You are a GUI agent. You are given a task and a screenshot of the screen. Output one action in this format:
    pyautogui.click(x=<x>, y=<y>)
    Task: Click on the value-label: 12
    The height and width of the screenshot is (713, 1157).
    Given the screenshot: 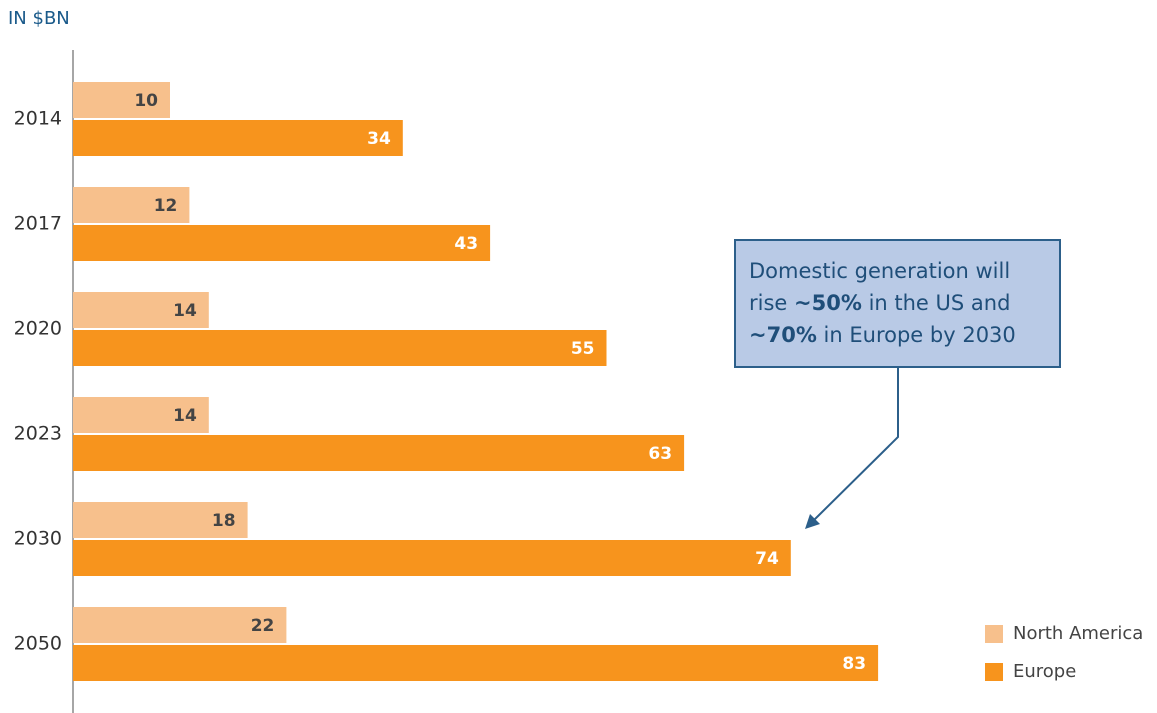 What is the action you would take?
    pyautogui.click(x=166, y=206)
    